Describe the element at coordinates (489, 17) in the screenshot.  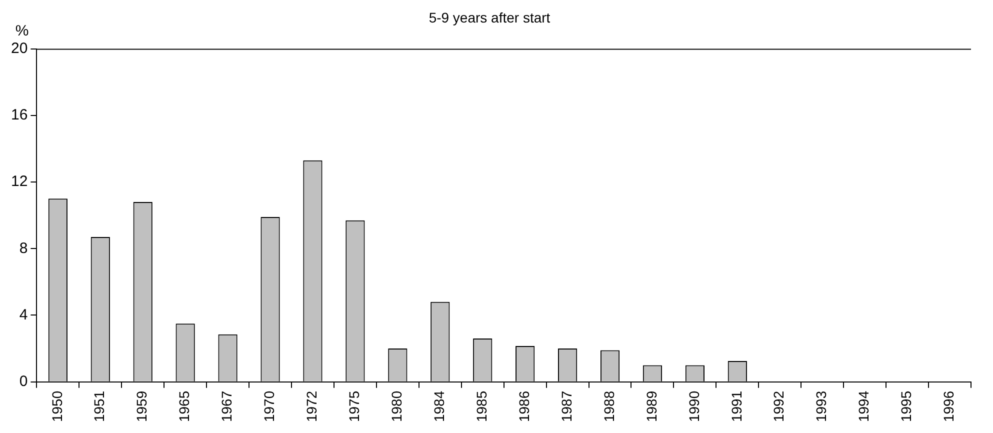
I see `chart-title: 5-9 years after start` at that location.